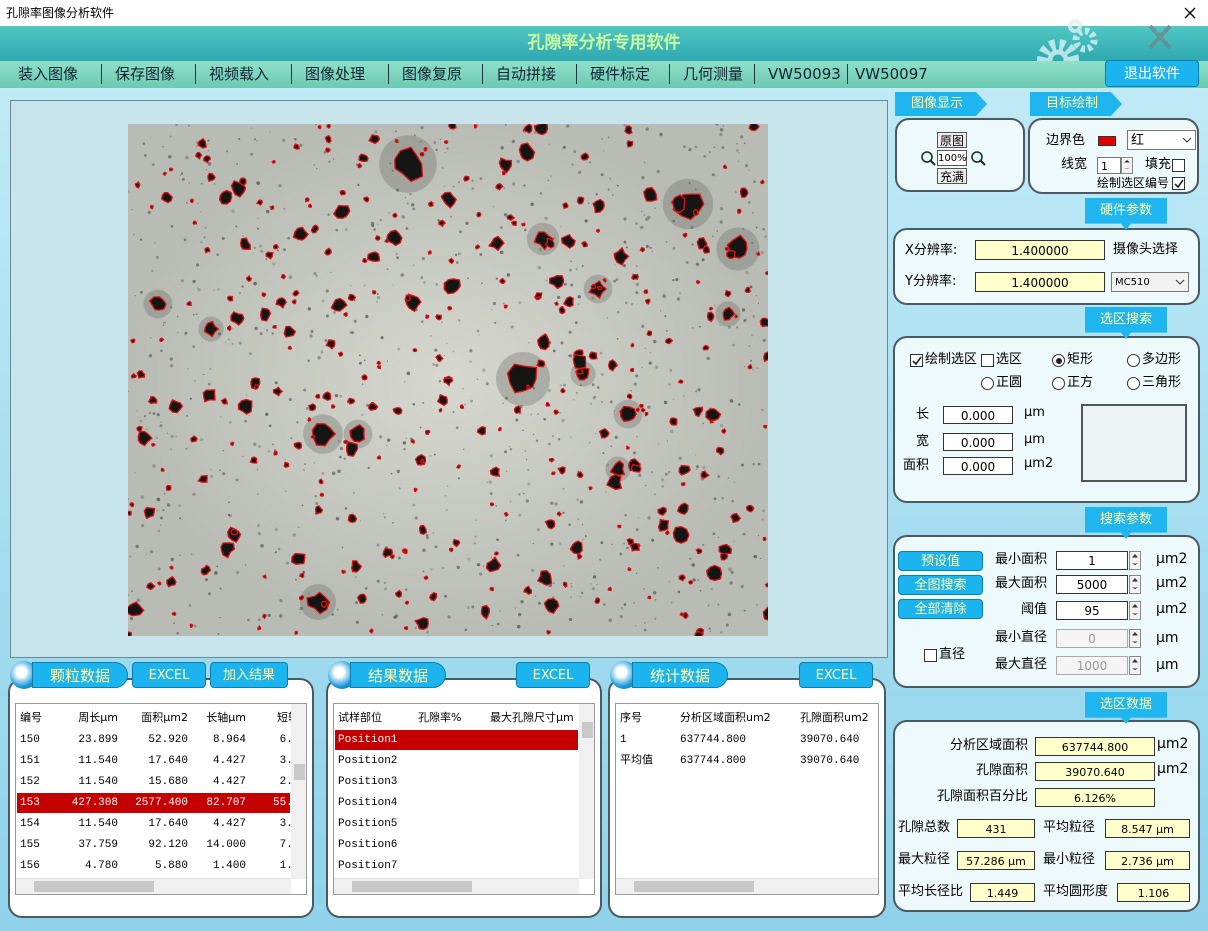  Describe the element at coordinates (368, 824) in the screenshot. I see `table-cell: Position5` at that location.